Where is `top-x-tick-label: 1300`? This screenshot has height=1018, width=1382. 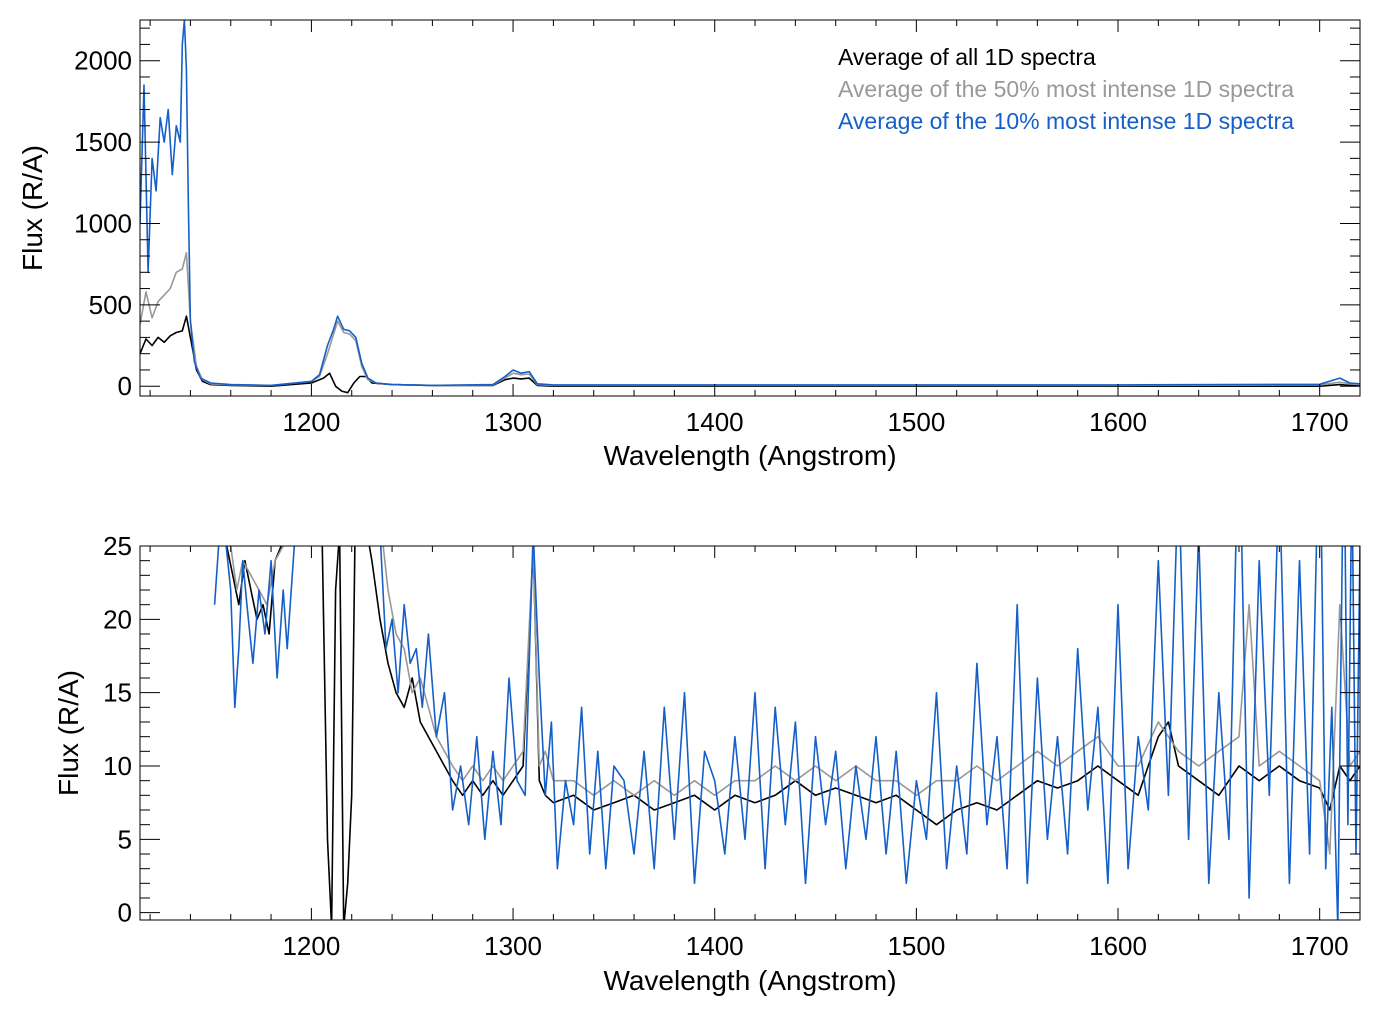 top-x-tick-label: 1300 is located at coordinates (513, 422).